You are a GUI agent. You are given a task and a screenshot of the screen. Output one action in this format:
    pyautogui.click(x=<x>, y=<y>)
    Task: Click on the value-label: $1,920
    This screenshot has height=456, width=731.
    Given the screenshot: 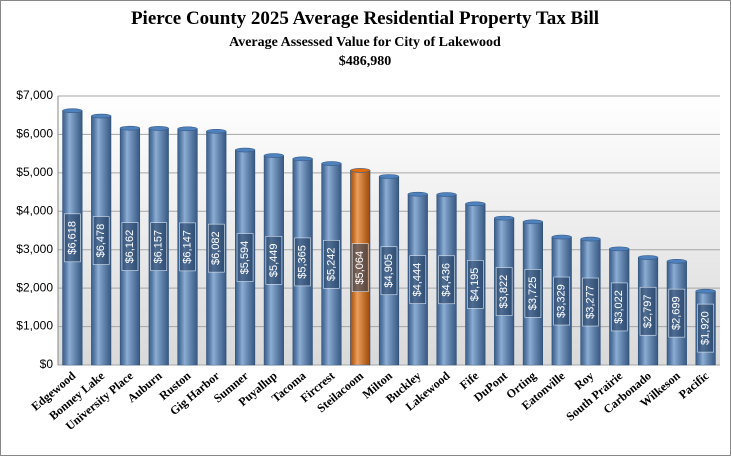 What is the action you would take?
    pyautogui.click(x=706, y=328)
    